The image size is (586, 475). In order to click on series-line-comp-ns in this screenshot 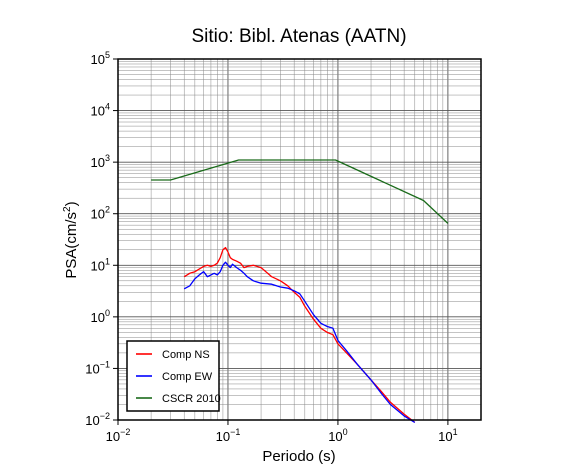, I will do `click(299, 334)`.